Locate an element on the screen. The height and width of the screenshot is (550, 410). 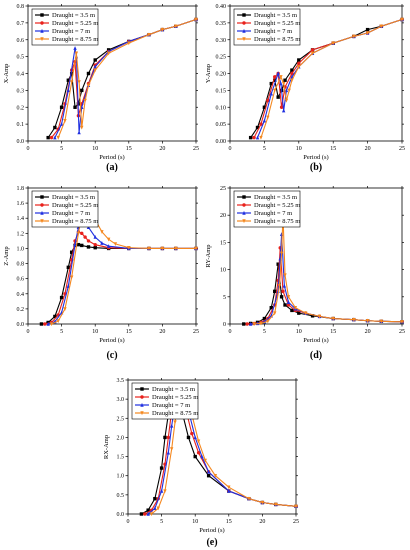
y-tick-label: 0.0 is located at coordinates (21, 325).